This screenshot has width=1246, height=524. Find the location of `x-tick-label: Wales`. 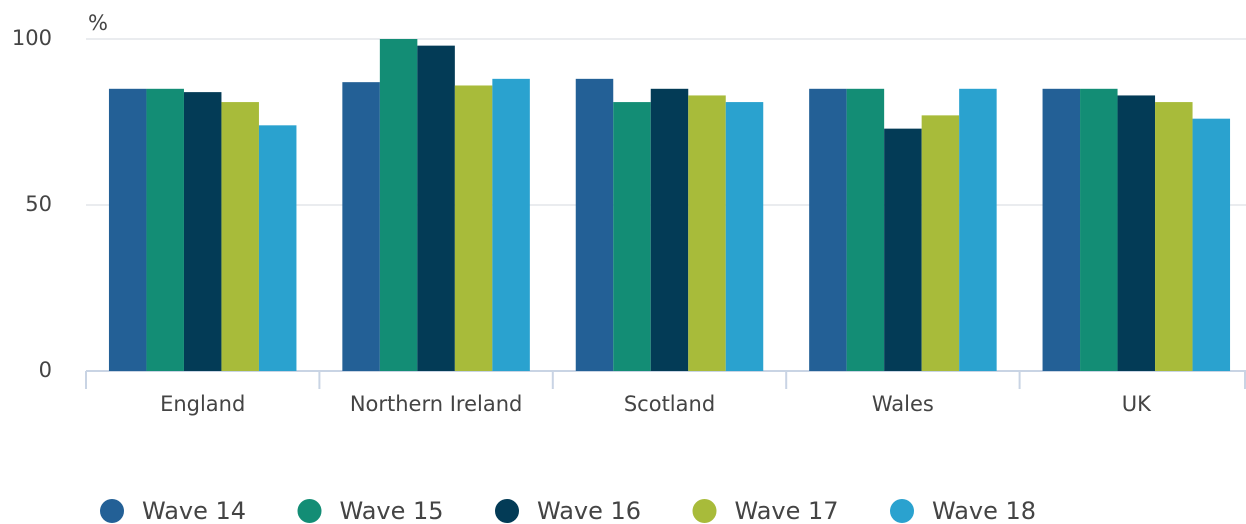

x-tick-label: Wales is located at coordinates (903, 404).